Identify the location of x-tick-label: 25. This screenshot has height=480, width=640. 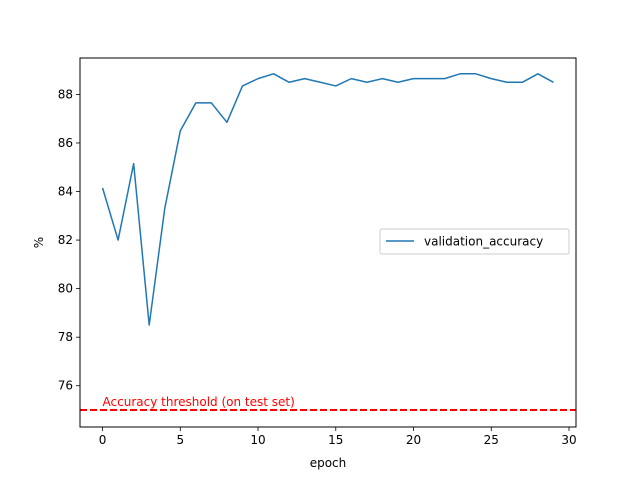
(491, 440).